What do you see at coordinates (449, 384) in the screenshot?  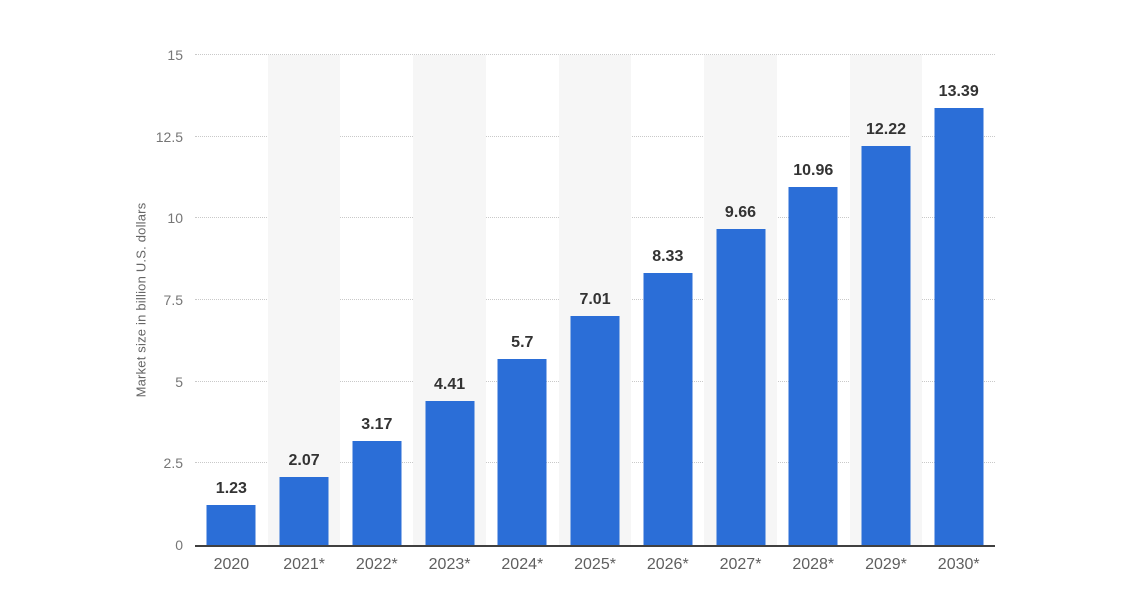 I see `bar-value-label: 4.41` at bounding box center [449, 384].